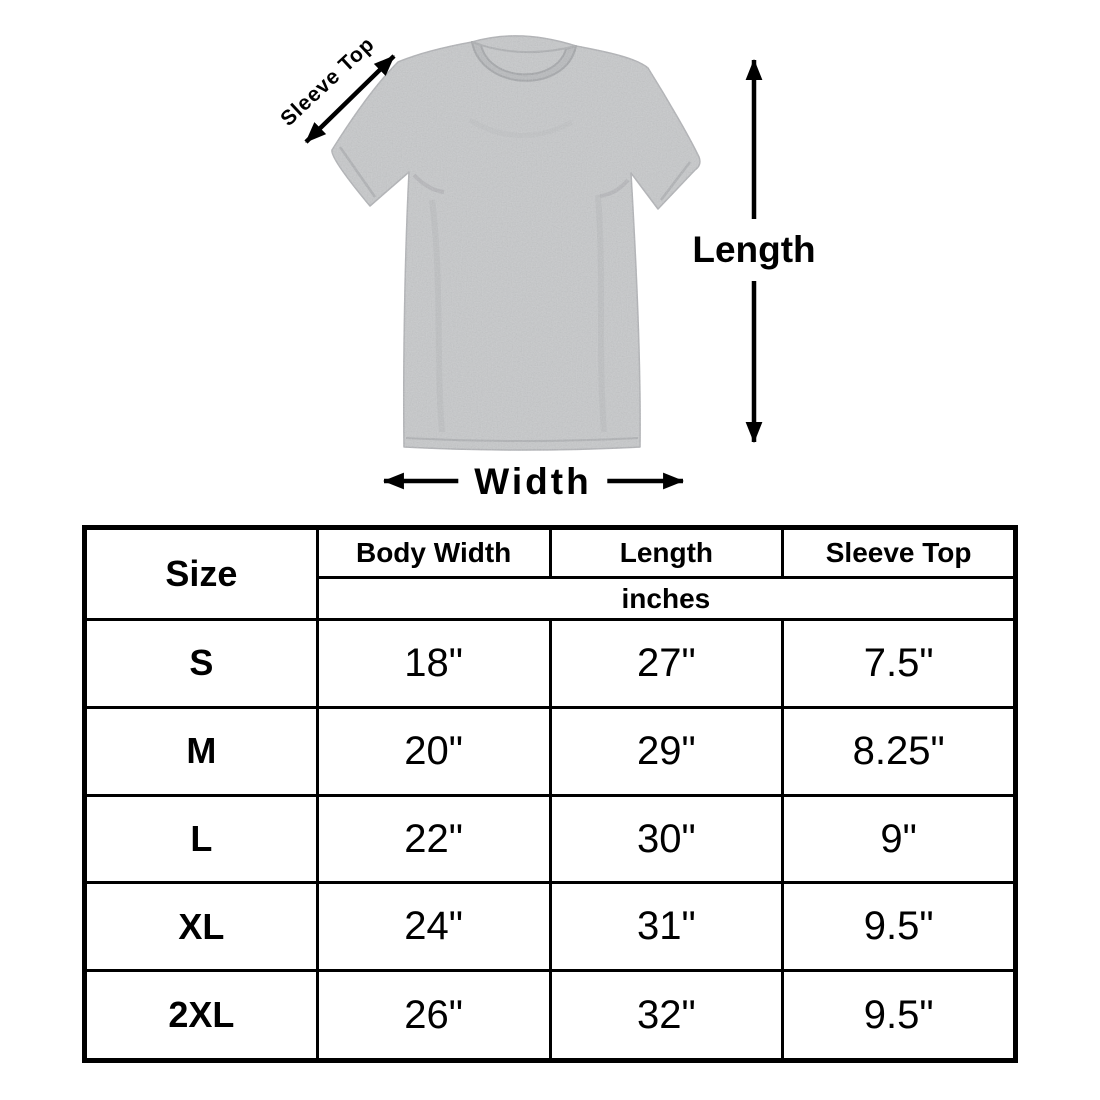 Image resolution: width=1100 pixels, height=1100 pixels. What do you see at coordinates (533, 482) in the screenshot?
I see `width-label: Width` at bounding box center [533, 482].